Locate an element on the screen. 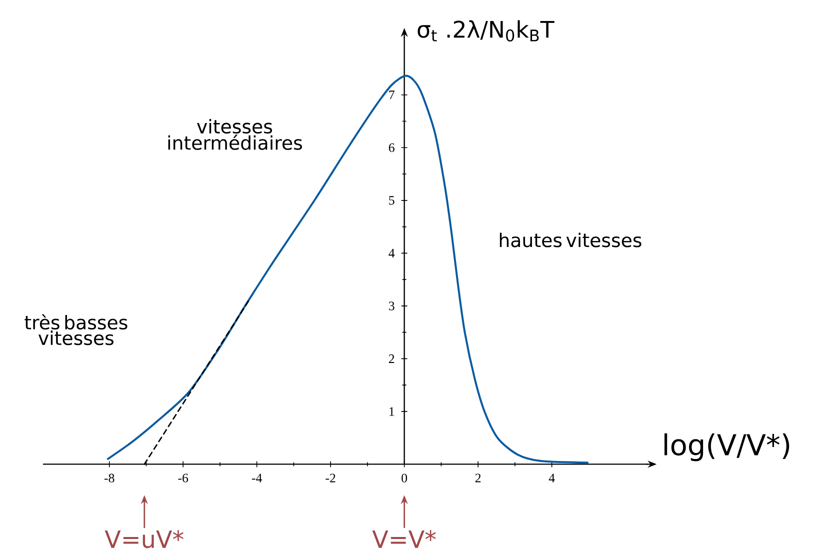  x-tick-label: -6 is located at coordinates (183, 478).